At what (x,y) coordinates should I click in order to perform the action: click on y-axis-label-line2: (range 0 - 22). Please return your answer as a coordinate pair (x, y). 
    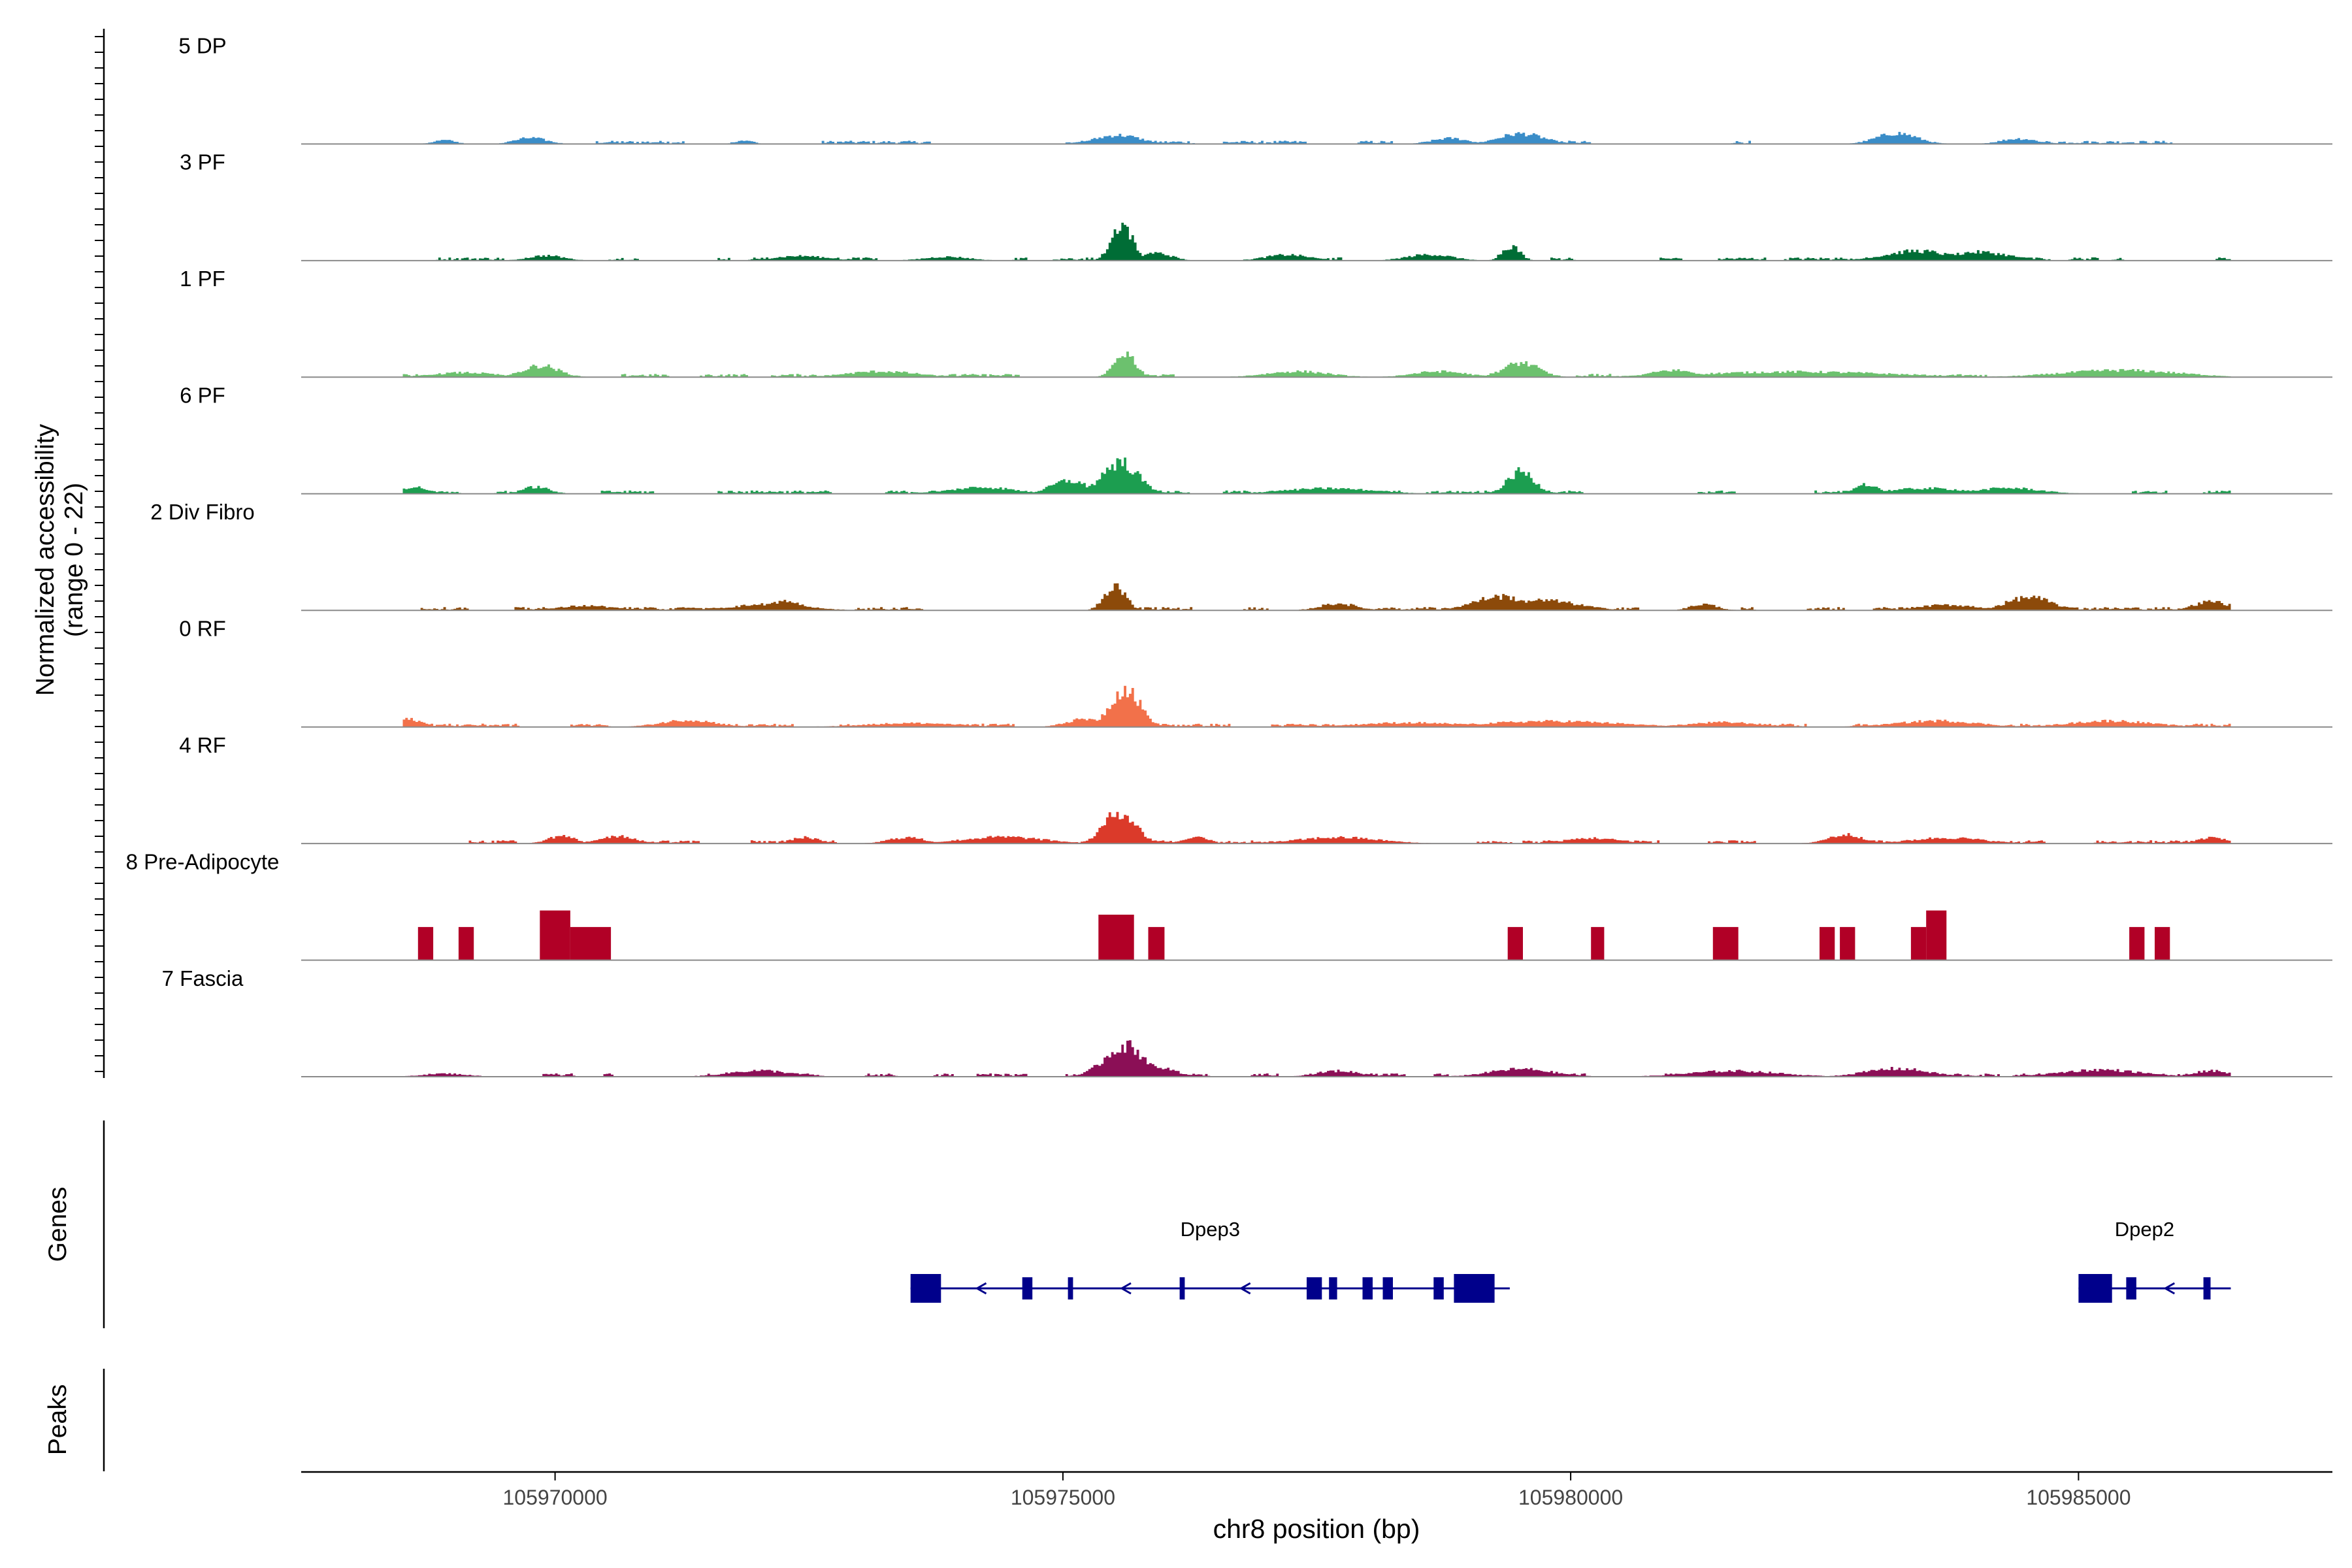
    Looking at the image, I should click on (74, 560).